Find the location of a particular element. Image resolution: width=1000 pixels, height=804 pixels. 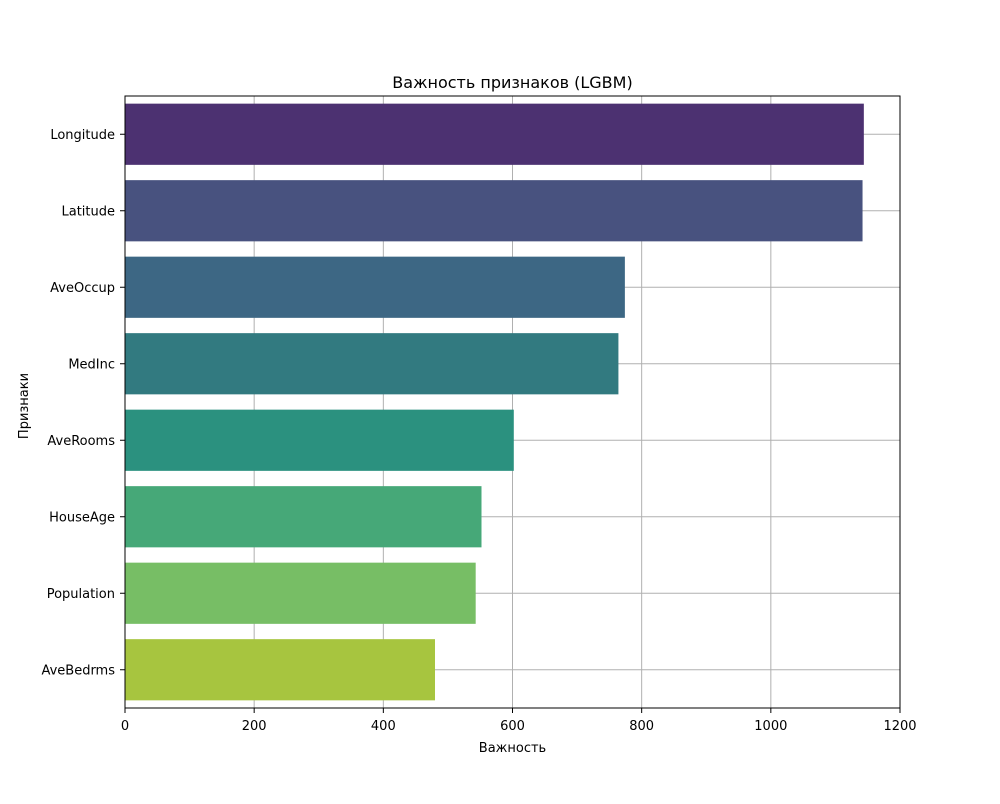

y-tick-label: AveOccup is located at coordinates (82, 288).